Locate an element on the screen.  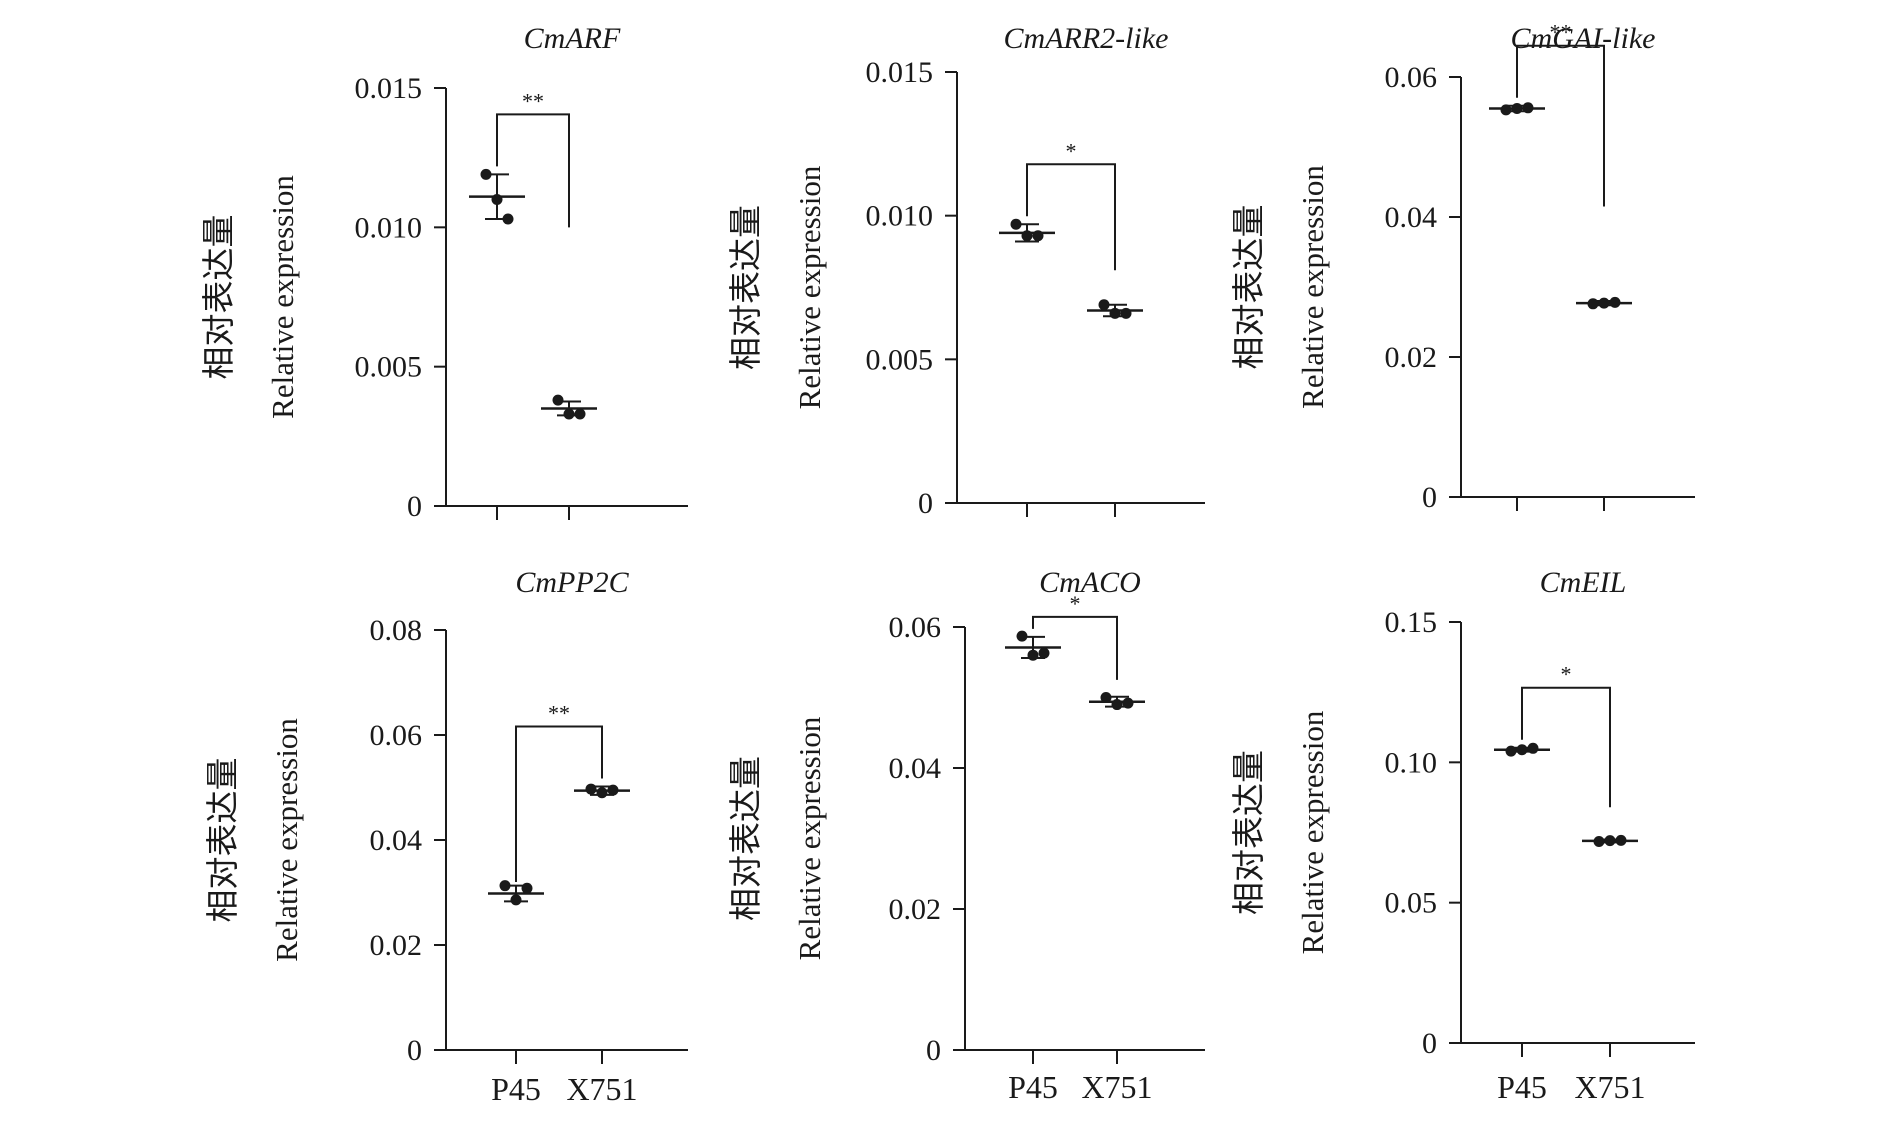
y-tick-label: 0.08 is located at coordinates (396, 630).